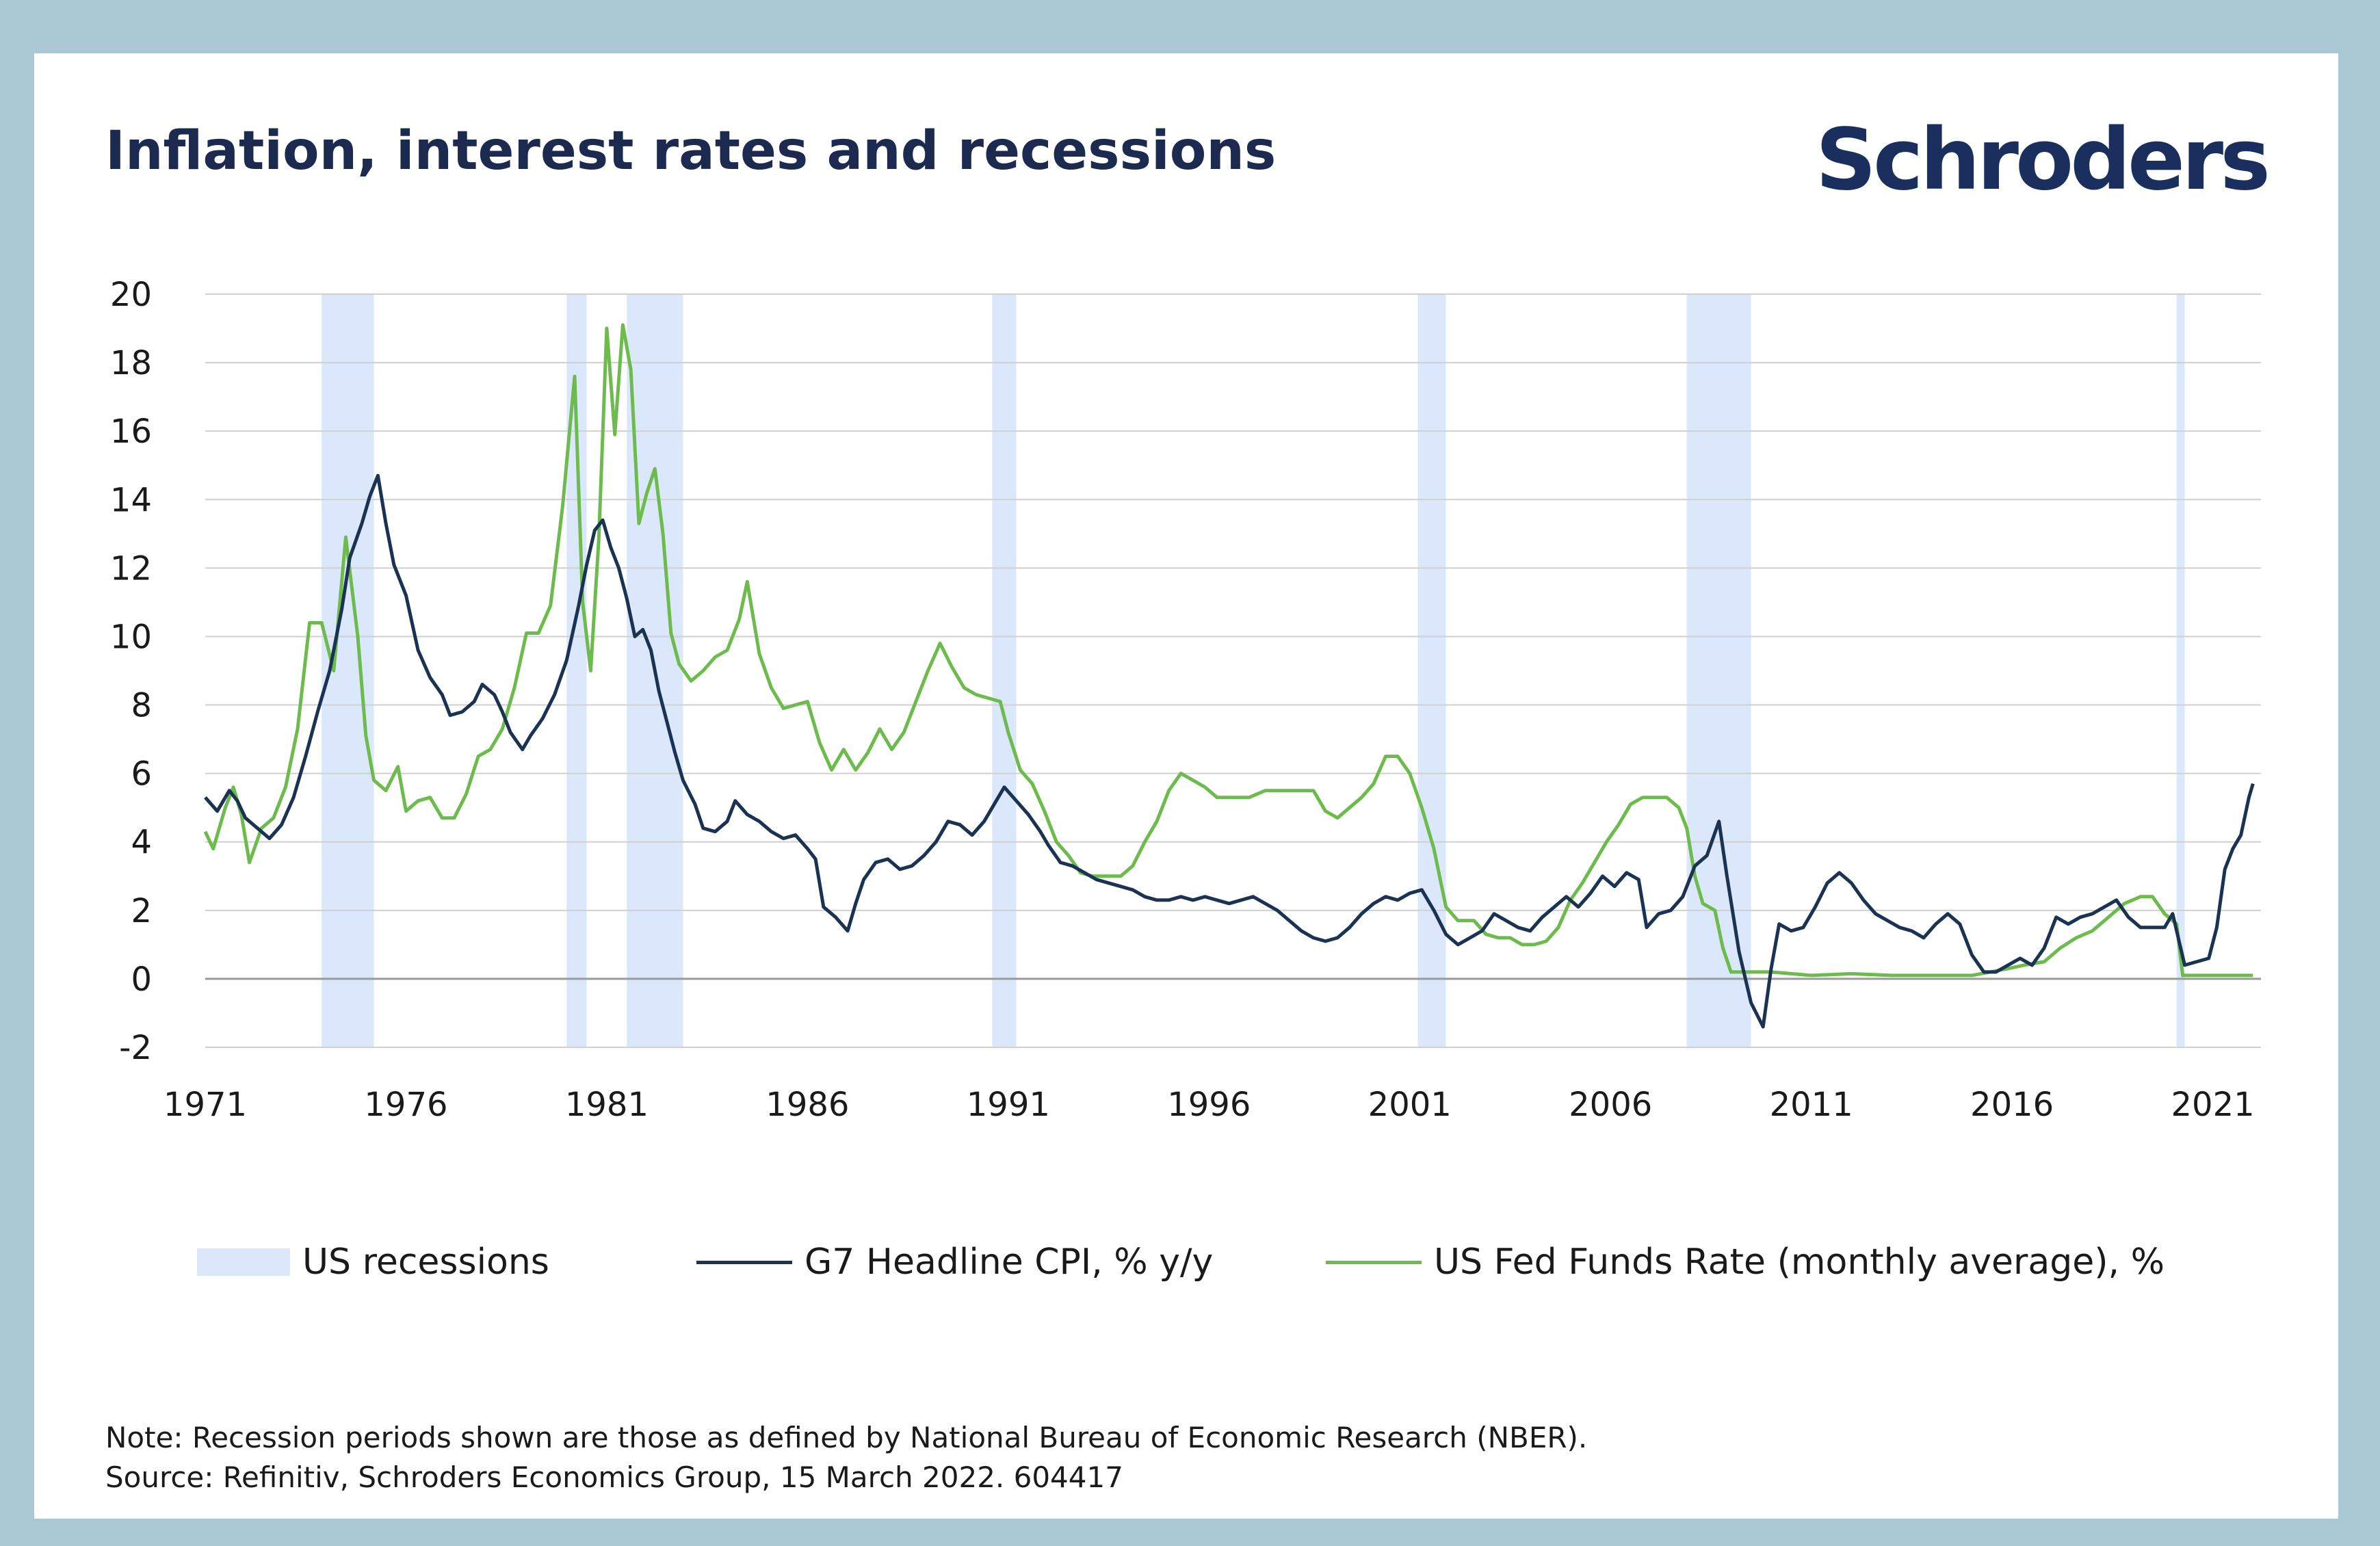 The width and height of the screenshot is (2380, 1546). What do you see at coordinates (807, 1105) in the screenshot?
I see `x-tick-label: 1986` at bounding box center [807, 1105].